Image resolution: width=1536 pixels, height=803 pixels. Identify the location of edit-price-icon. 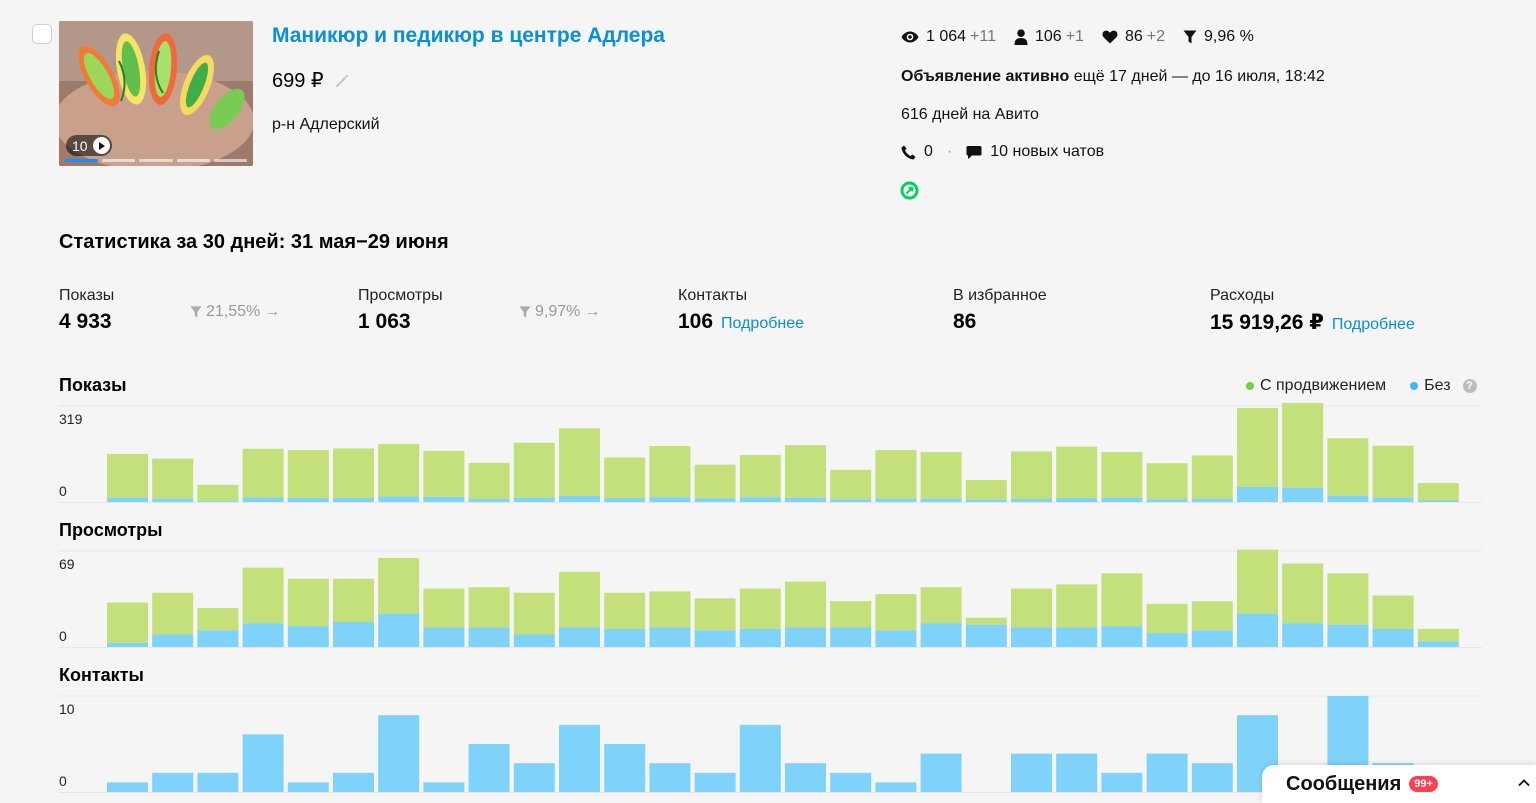
(342, 81).